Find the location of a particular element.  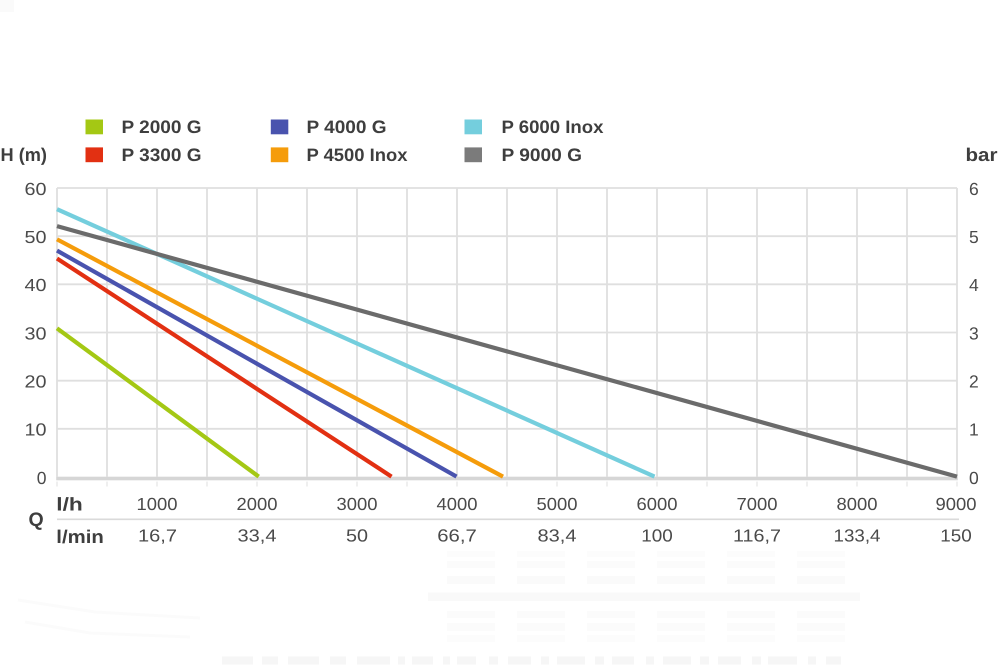

svg-text: 66,7 is located at coordinates (457, 536).